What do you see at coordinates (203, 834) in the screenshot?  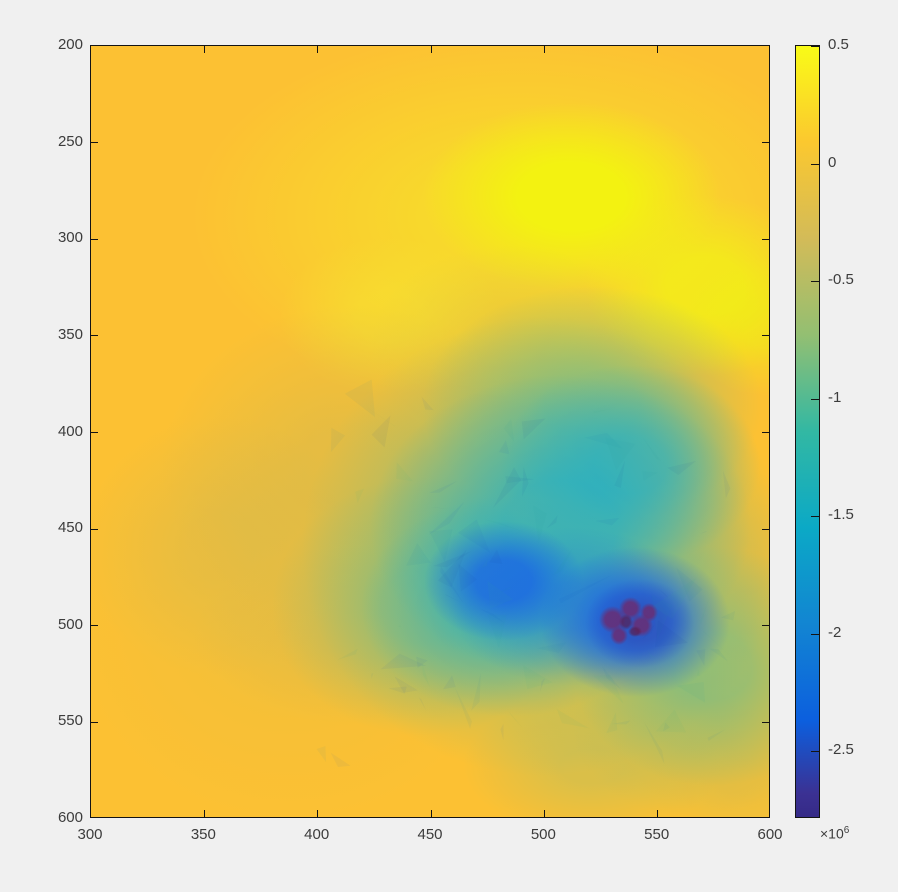 I see `x-tick-label: 350` at bounding box center [203, 834].